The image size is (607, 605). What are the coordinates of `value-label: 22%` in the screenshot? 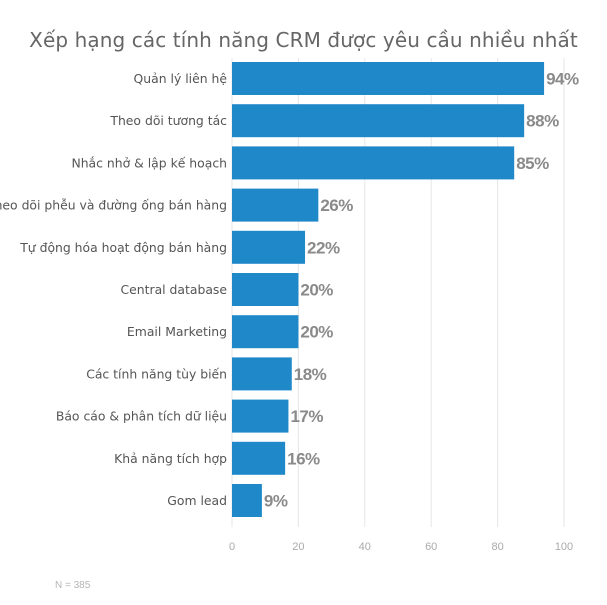 It's located at (323, 247).